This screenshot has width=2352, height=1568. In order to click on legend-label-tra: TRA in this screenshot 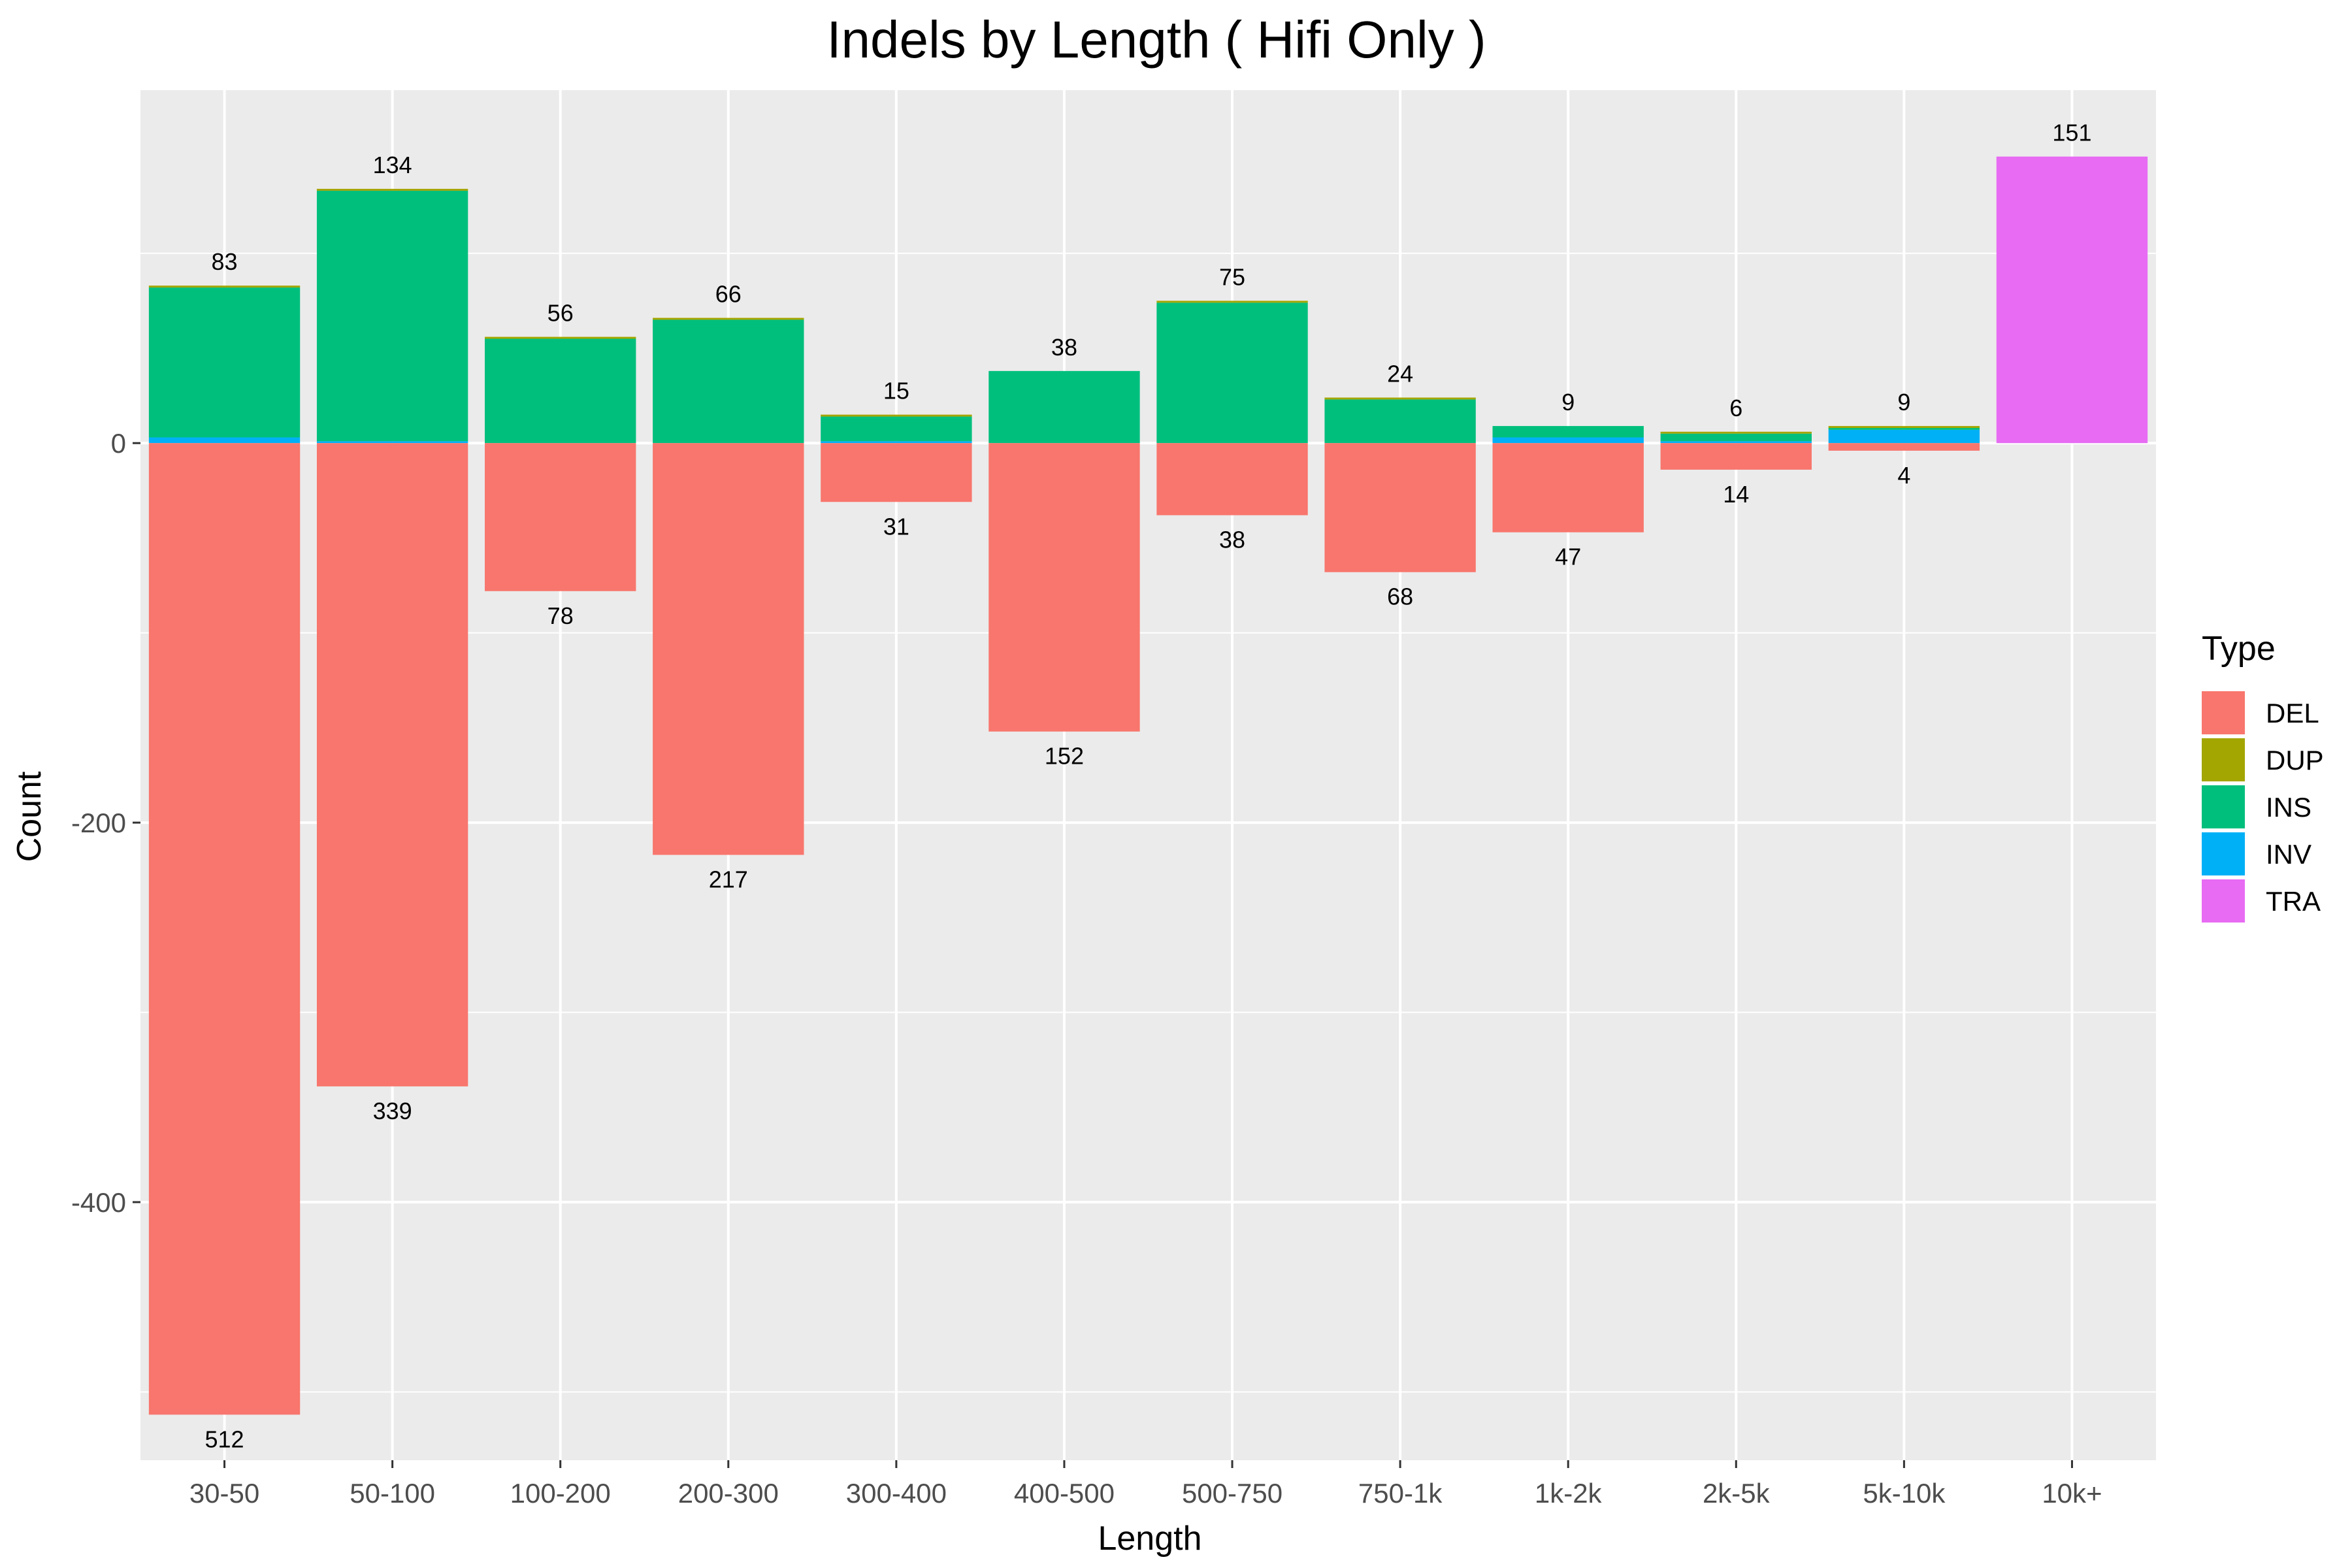, I will do `click(2293, 901)`.